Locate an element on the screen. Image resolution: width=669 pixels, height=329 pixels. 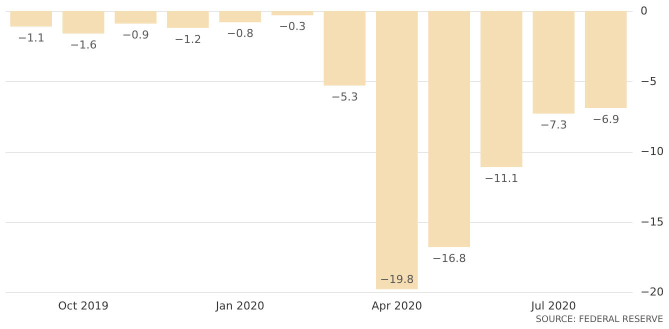
data-label: −0.8 is located at coordinates (240, 33).